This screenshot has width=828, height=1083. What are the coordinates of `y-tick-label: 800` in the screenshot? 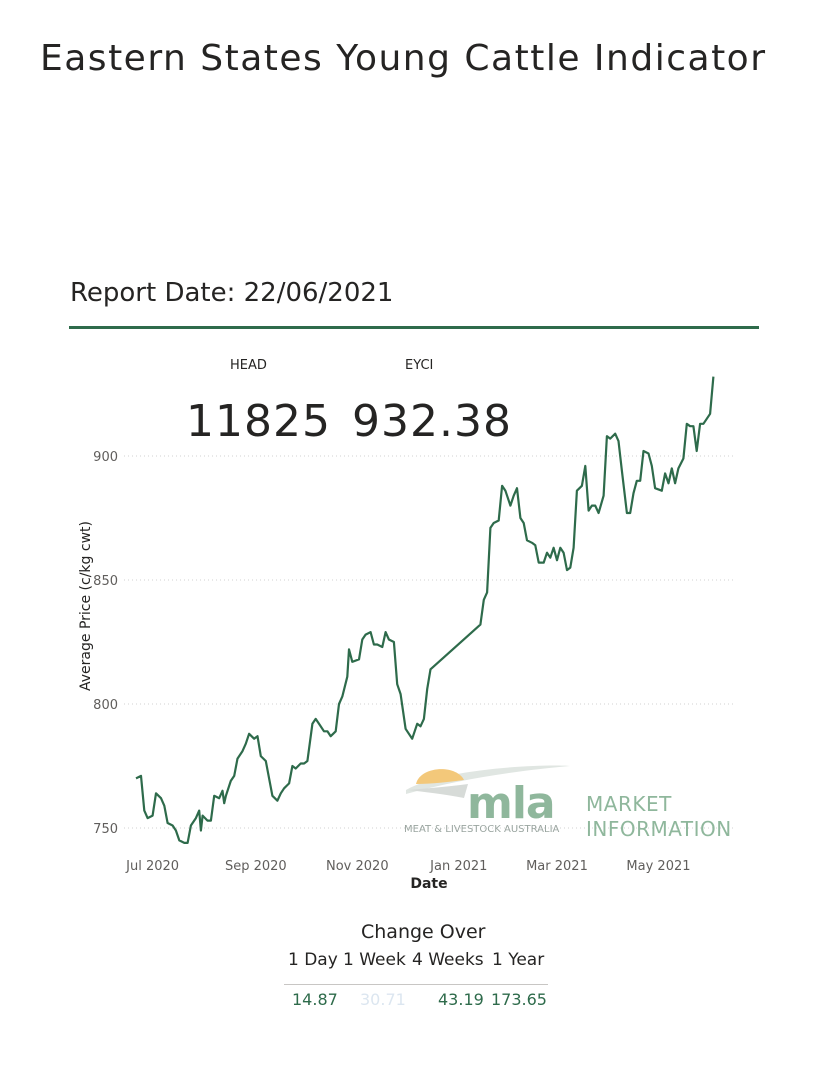 It's located at (105, 705).